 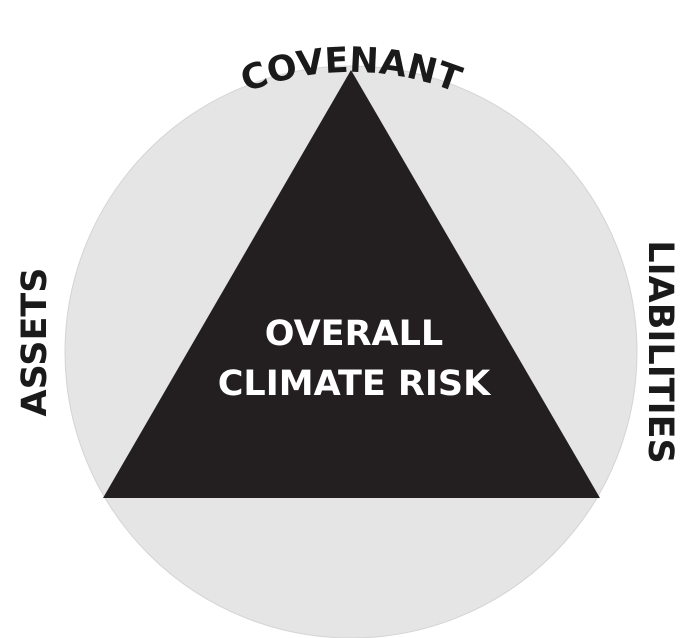 I want to click on left-label: ASSETS, so click(x=35, y=342).